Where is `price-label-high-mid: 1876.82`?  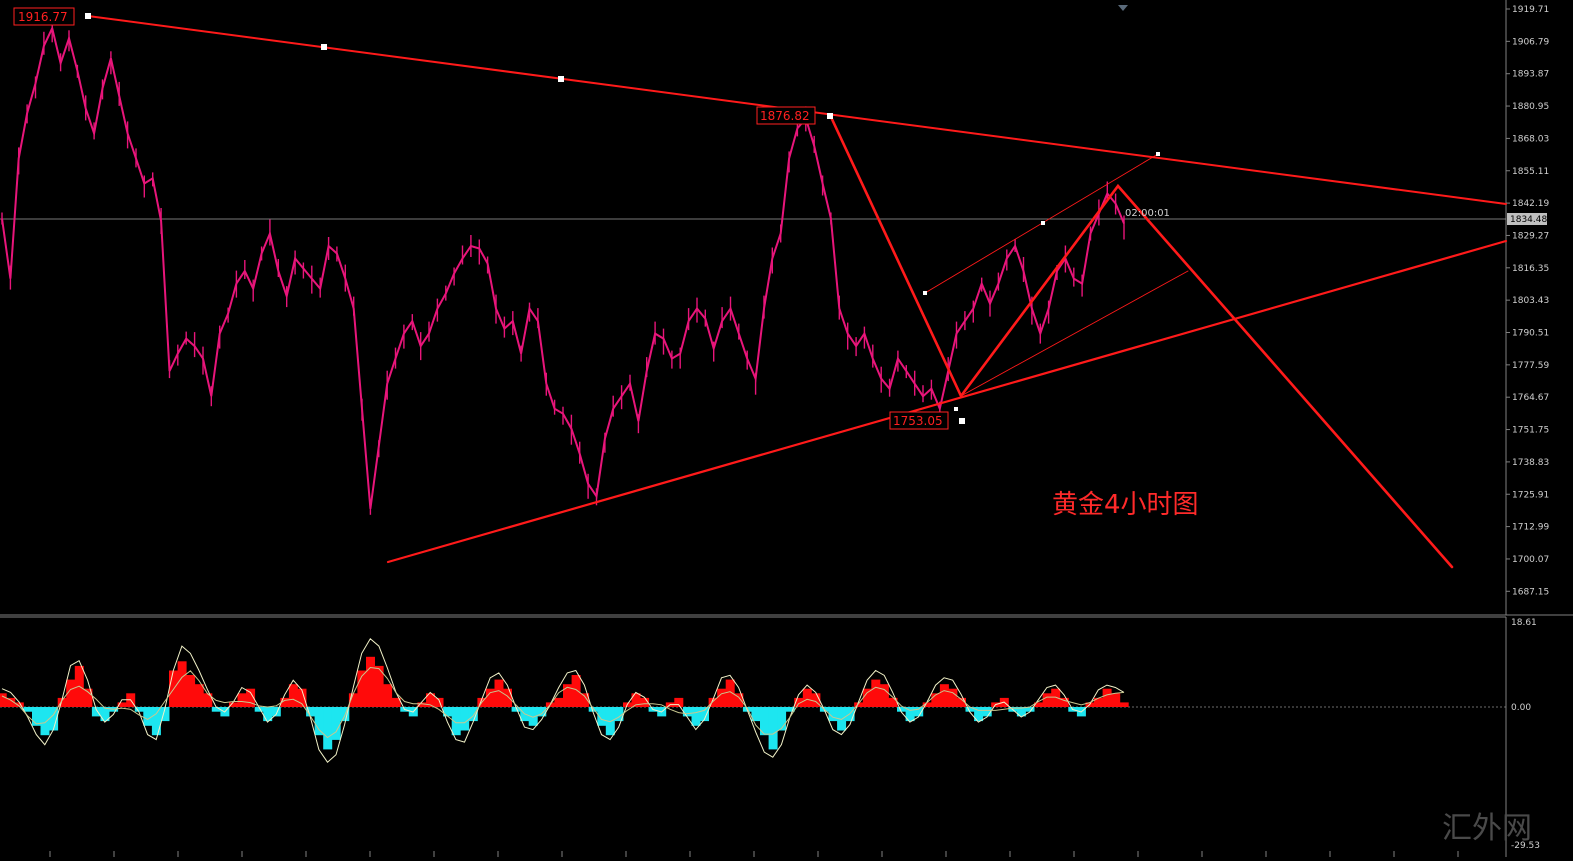 price-label-high-mid: 1876.82 is located at coordinates (786, 115).